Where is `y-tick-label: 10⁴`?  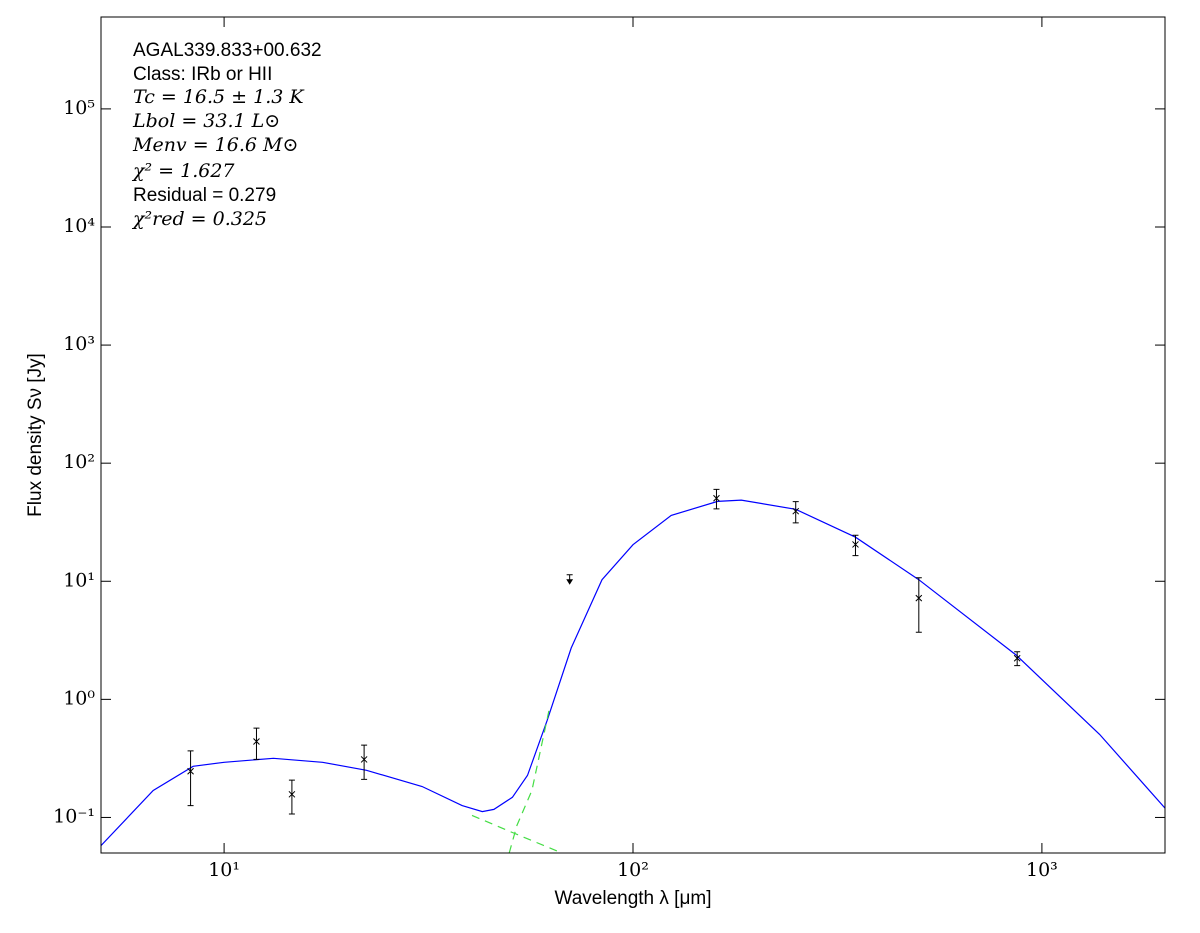
y-tick-label: 10⁴ is located at coordinates (79, 226).